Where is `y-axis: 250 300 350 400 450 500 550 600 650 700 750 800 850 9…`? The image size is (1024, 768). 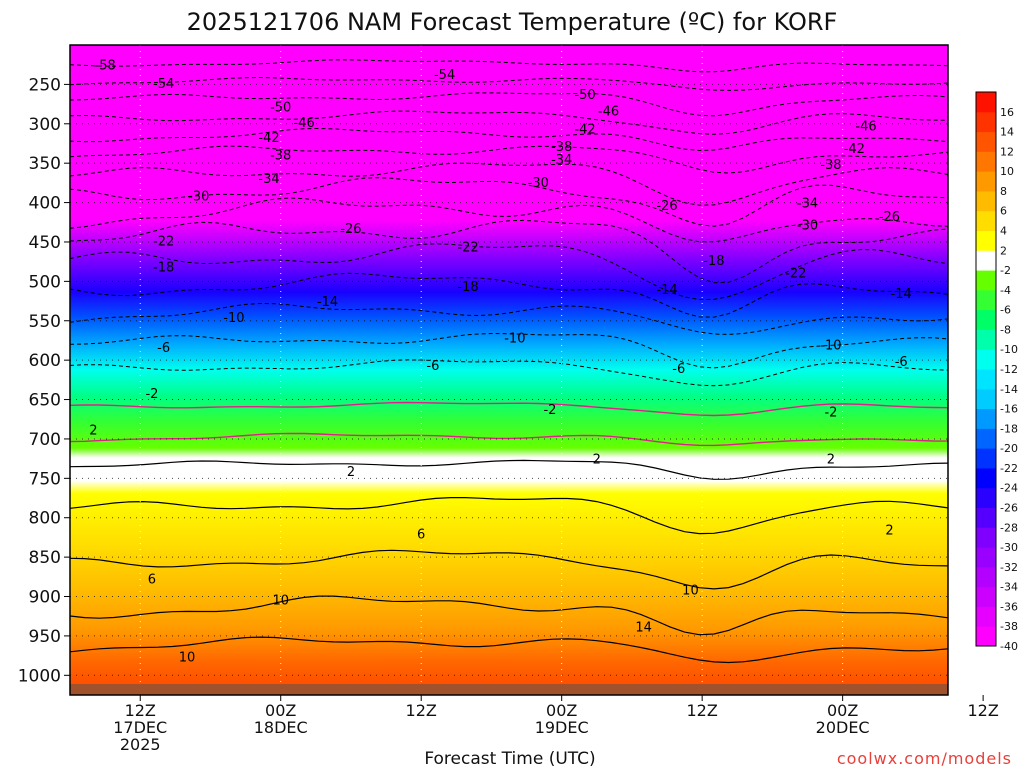 y-axis: 250 300 350 400 450 500 550 600 650 700 750 800 850 9… is located at coordinates (44, 380).